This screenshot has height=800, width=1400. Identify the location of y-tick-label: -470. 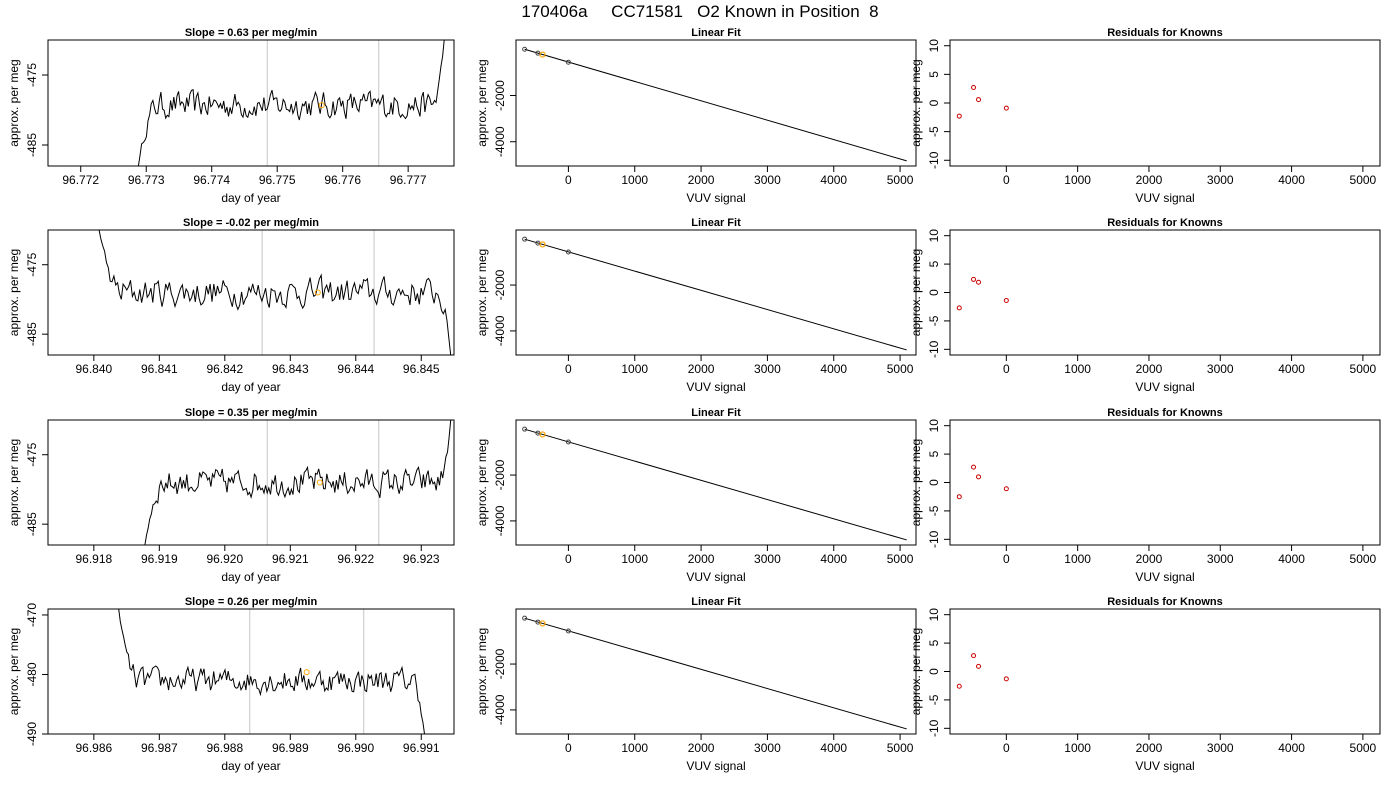
(32, 615).